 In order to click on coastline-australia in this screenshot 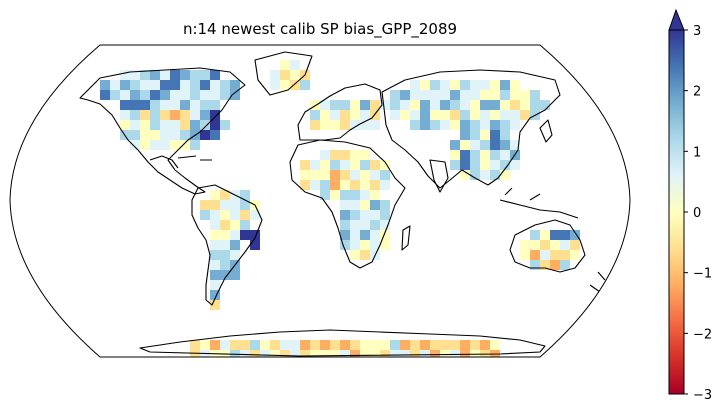, I will do `click(547, 246)`.